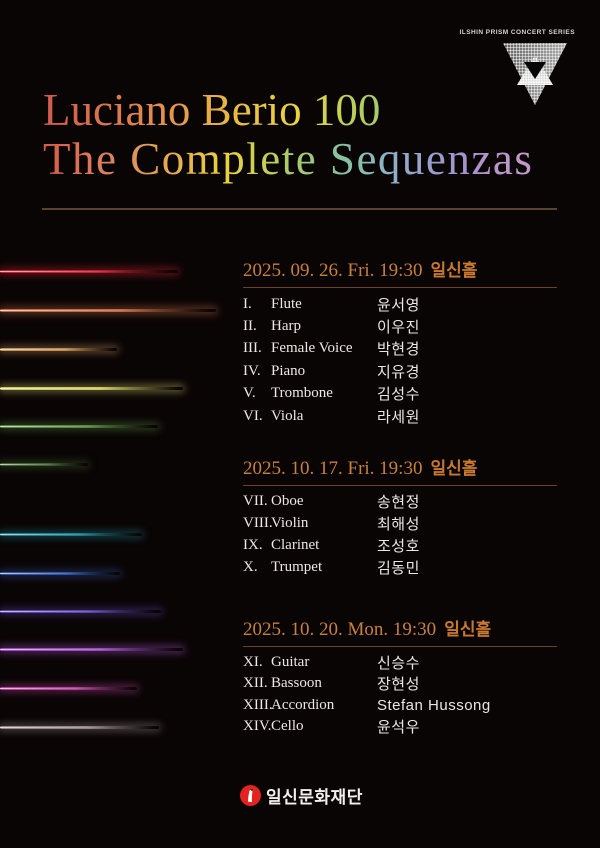  I want to click on concert-date: 2025. 09. 26. Fri. 19:30, so click(333, 270).